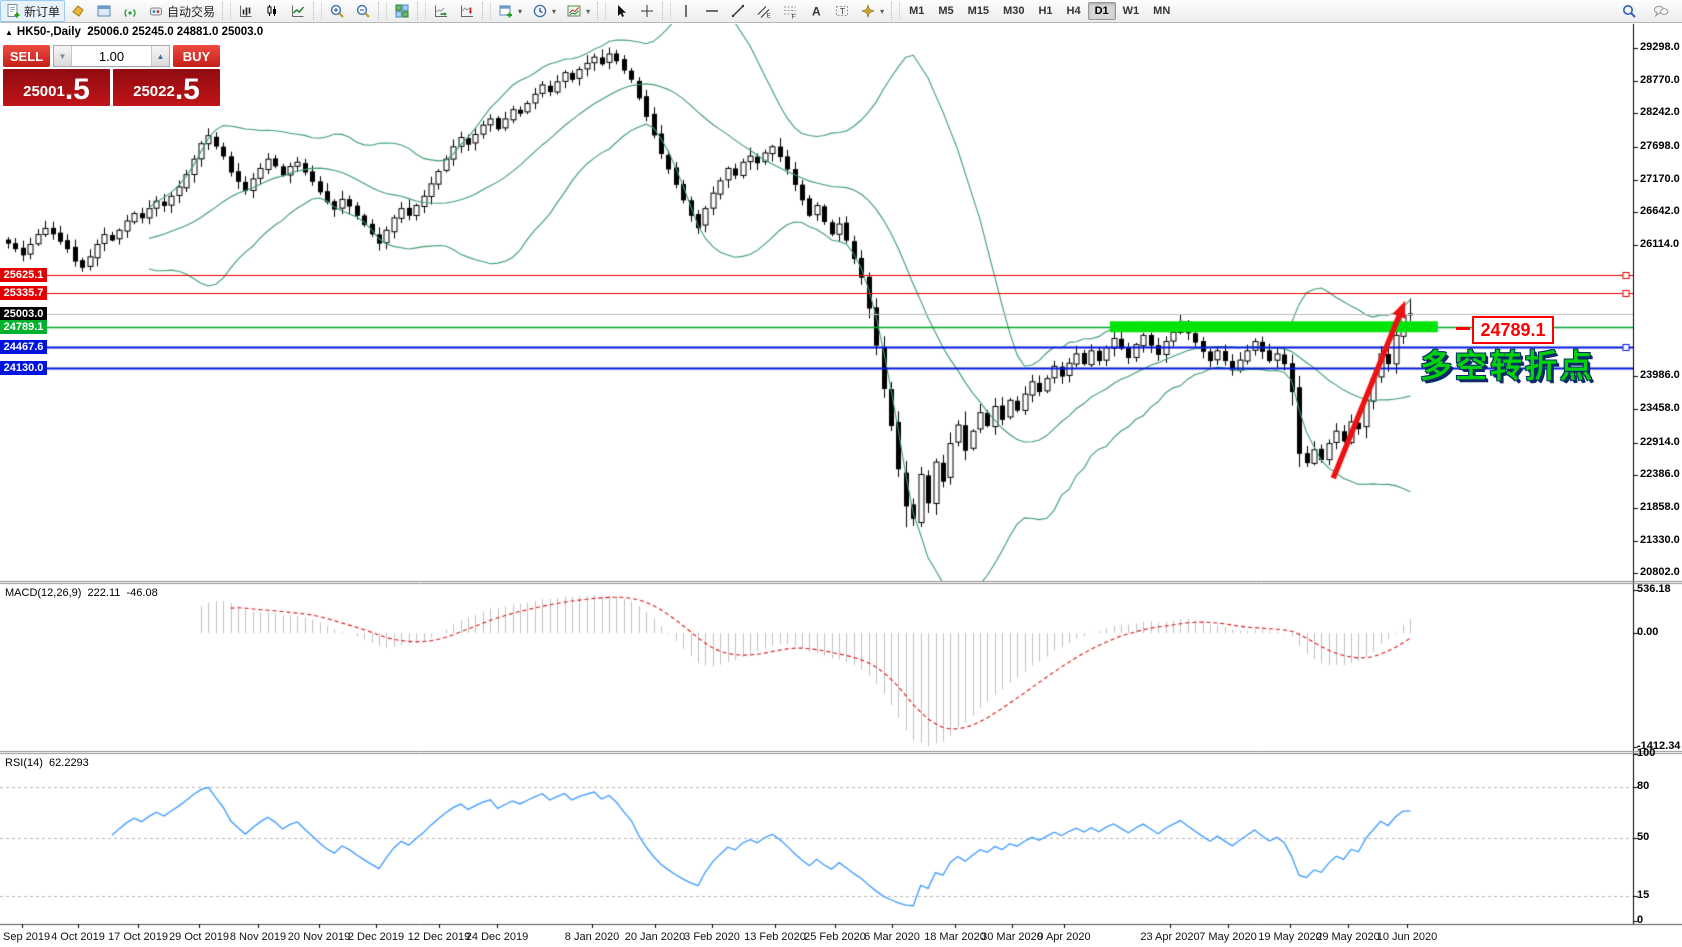  I want to click on level-label-connector, so click(1463, 328).